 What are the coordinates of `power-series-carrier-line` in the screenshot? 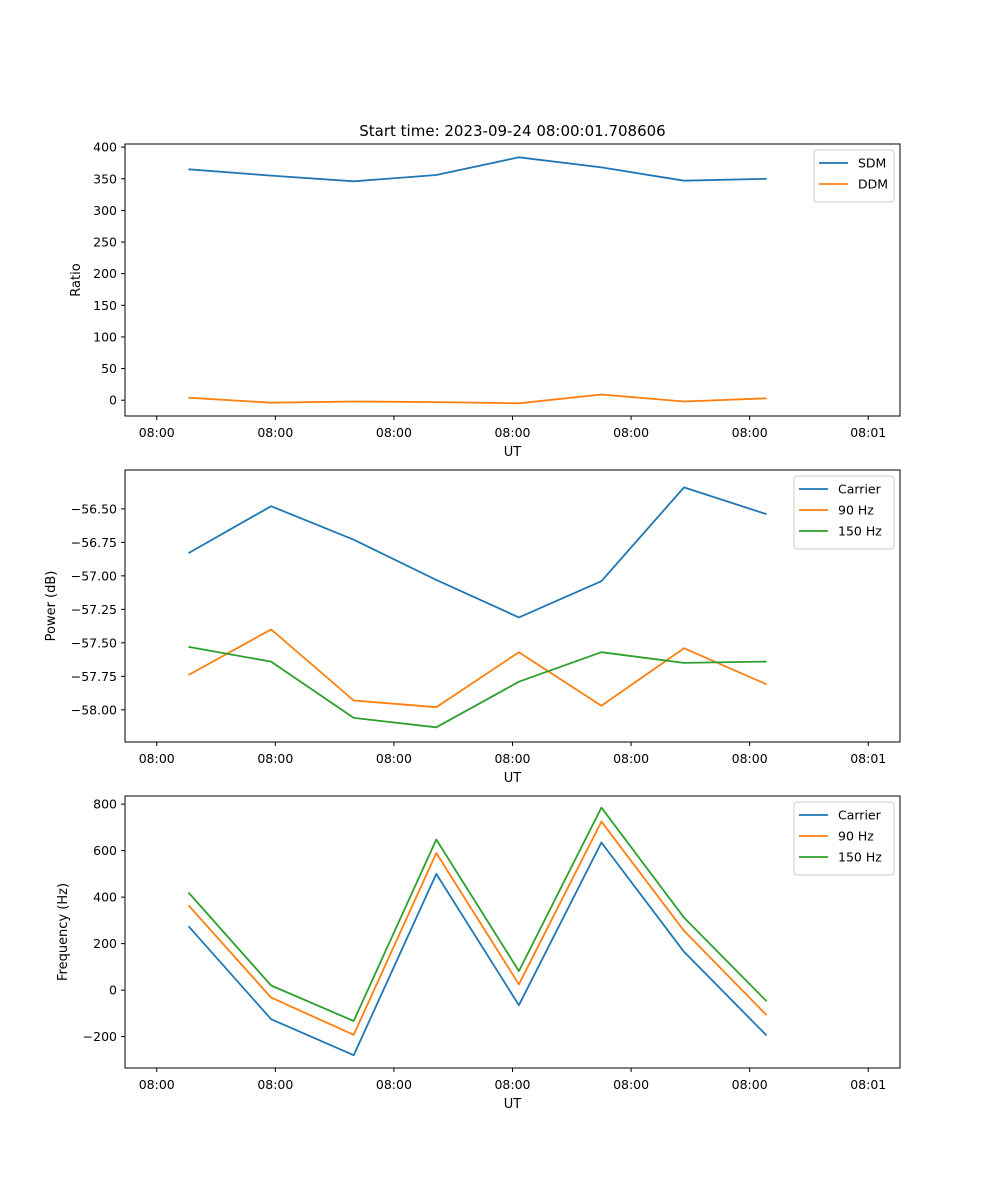 It's located at (477, 552).